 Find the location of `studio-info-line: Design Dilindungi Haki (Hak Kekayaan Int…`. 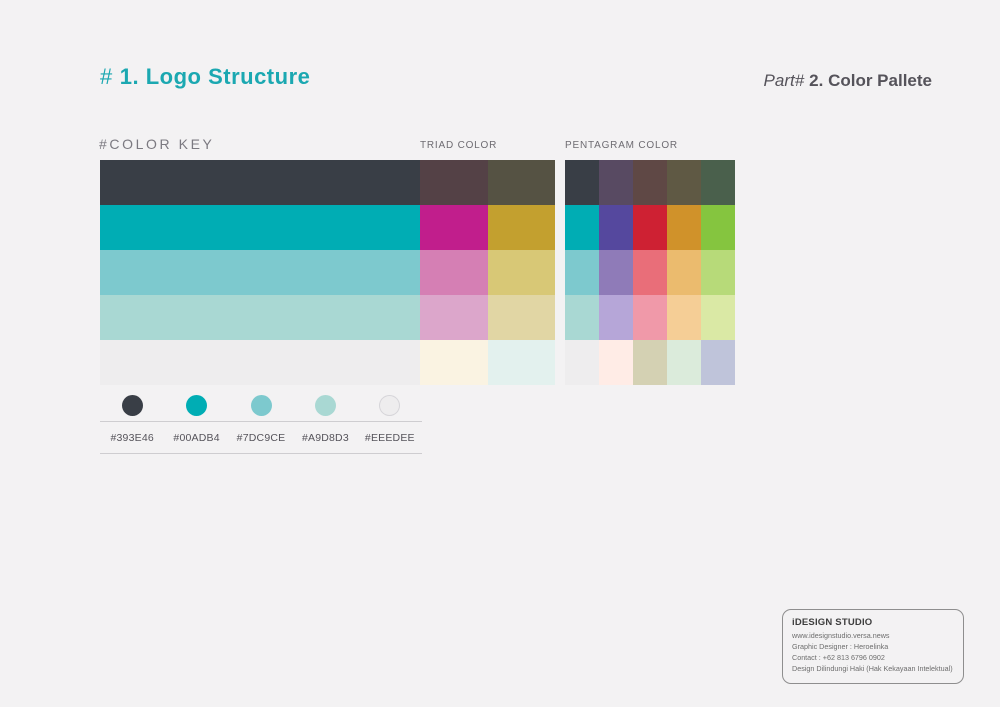

studio-info-line: Design Dilindungi Haki (Hak Kekayaan Int… is located at coordinates (872, 669).